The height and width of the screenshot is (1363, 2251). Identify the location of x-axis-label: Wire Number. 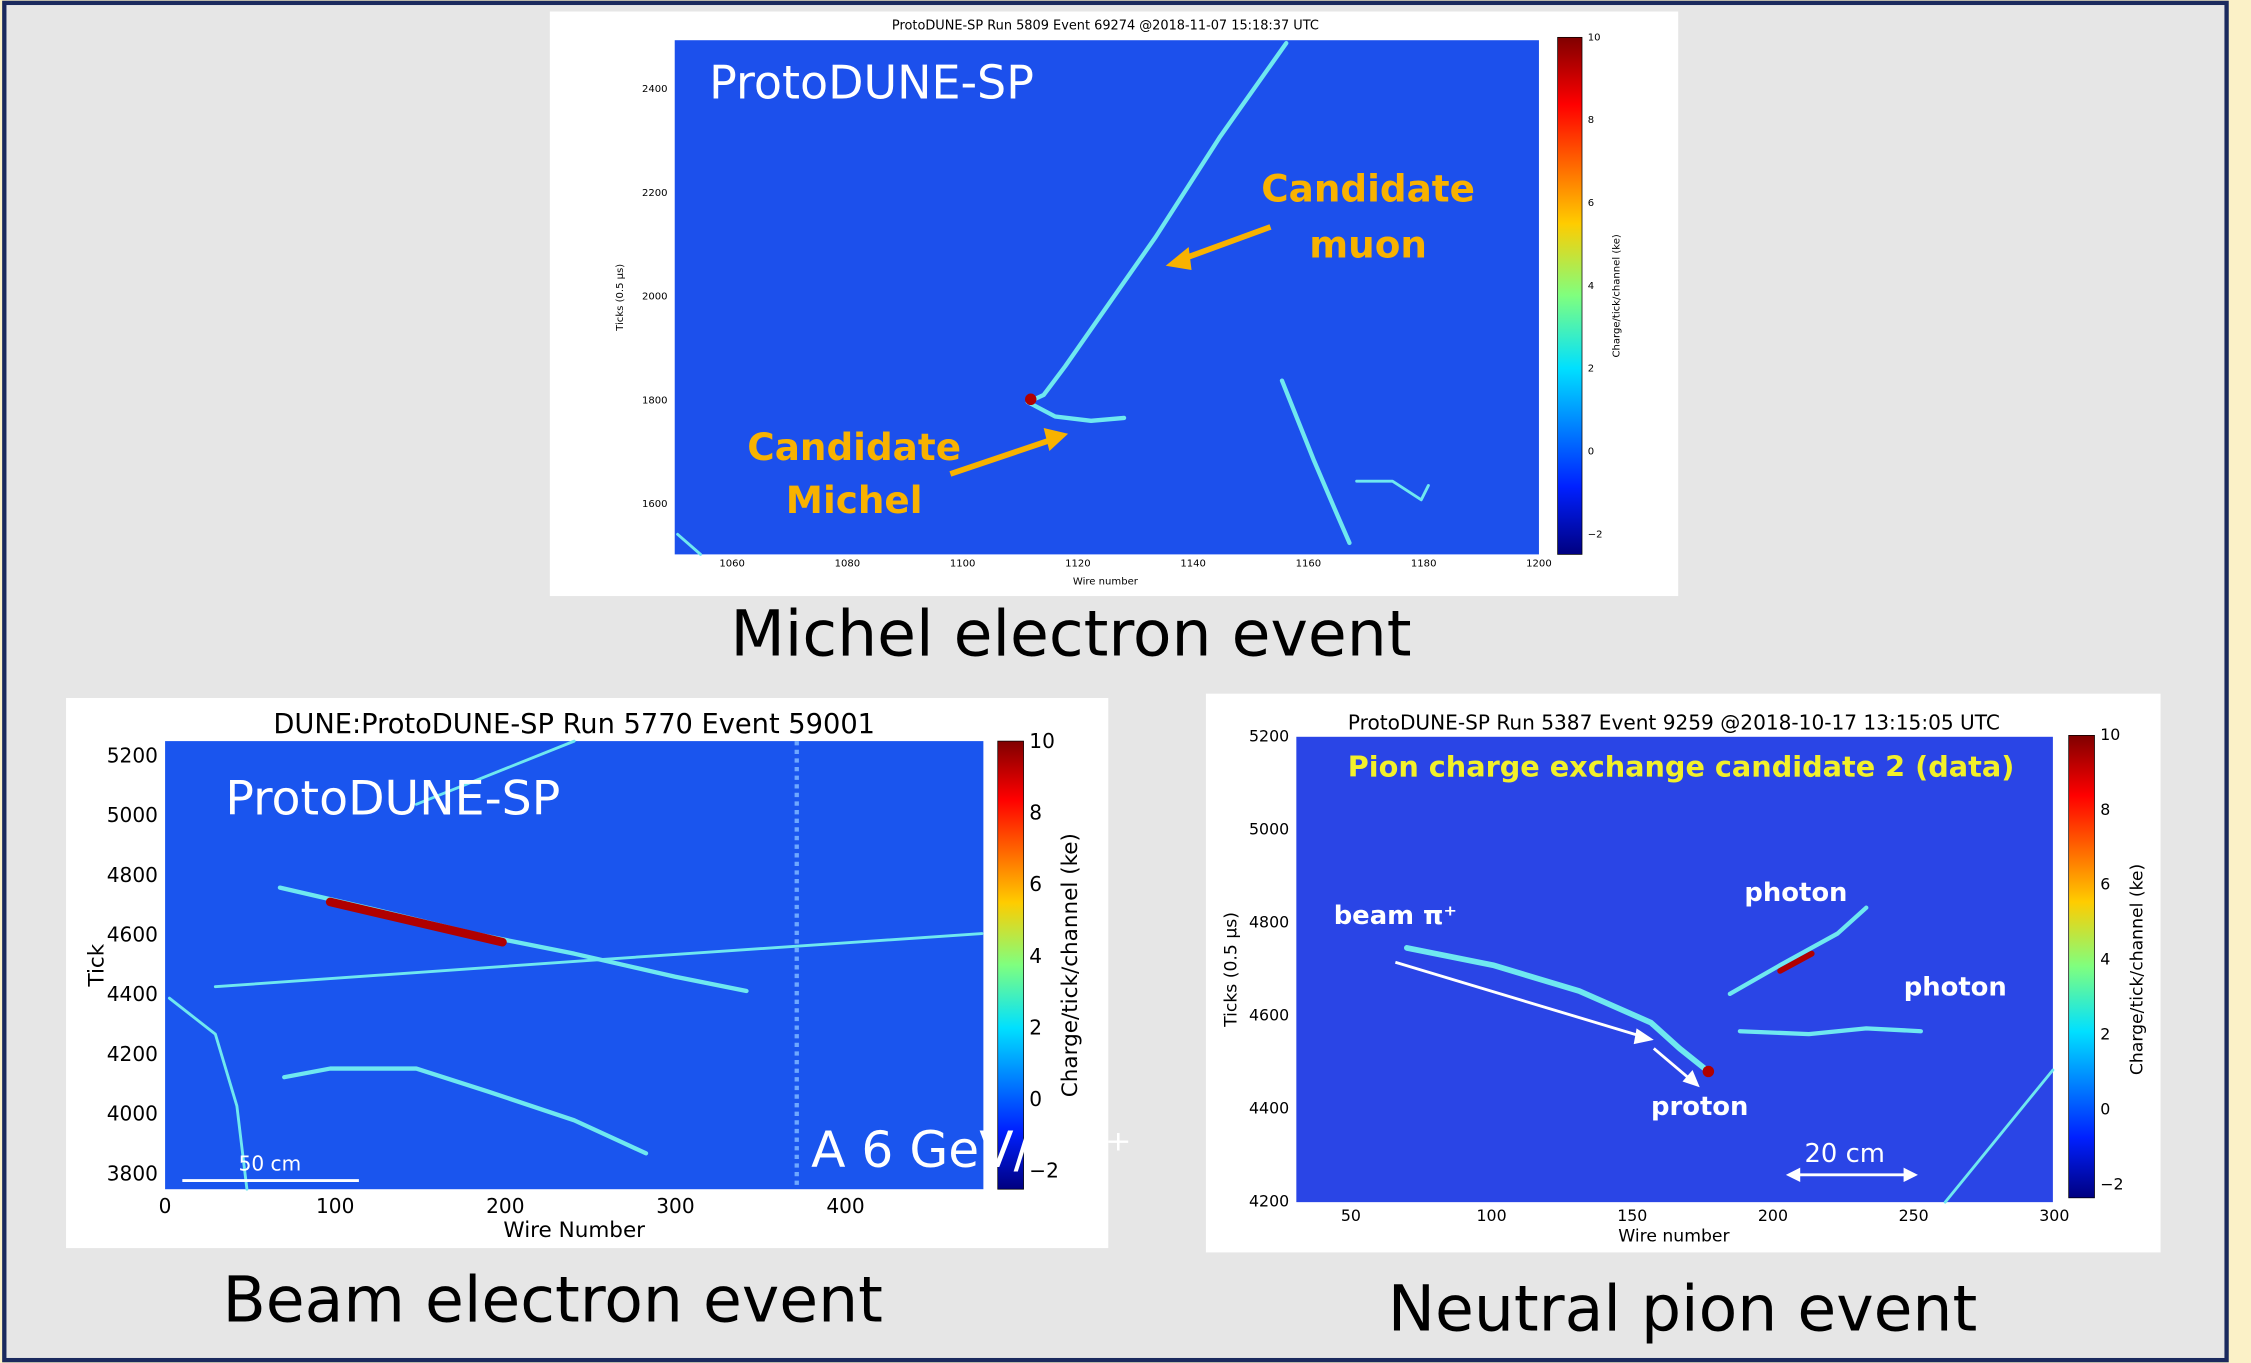
(574, 1230).